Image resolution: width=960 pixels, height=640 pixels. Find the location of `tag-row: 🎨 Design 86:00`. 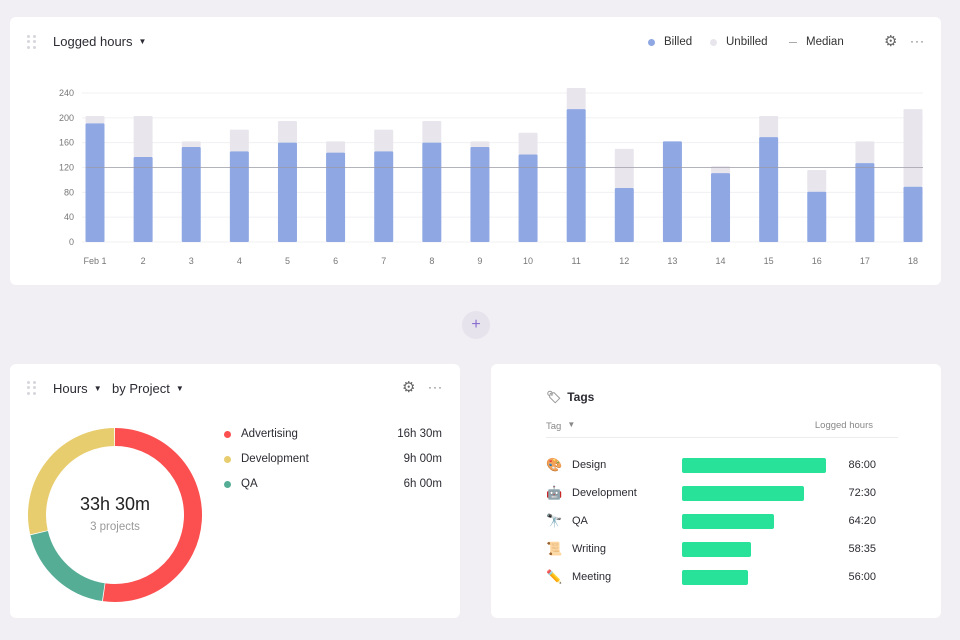

tag-row: 🎨 Design 86:00 is located at coordinates (711, 465).